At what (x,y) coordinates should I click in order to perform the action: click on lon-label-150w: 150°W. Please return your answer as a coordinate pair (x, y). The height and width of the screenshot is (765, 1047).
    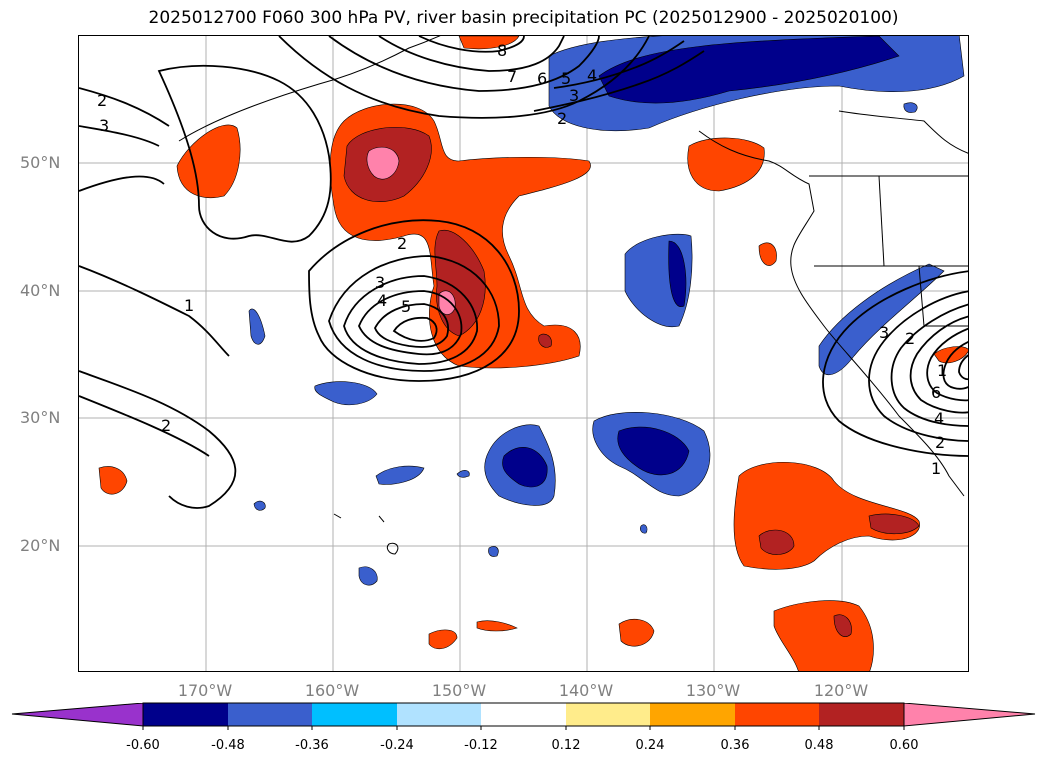
    Looking at the image, I should click on (459, 690).